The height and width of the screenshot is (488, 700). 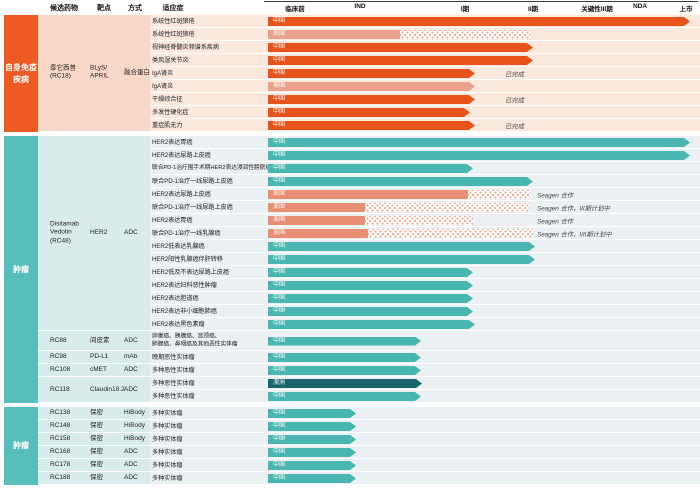 I want to click on phase-header-2: IND, so click(x=360, y=6).